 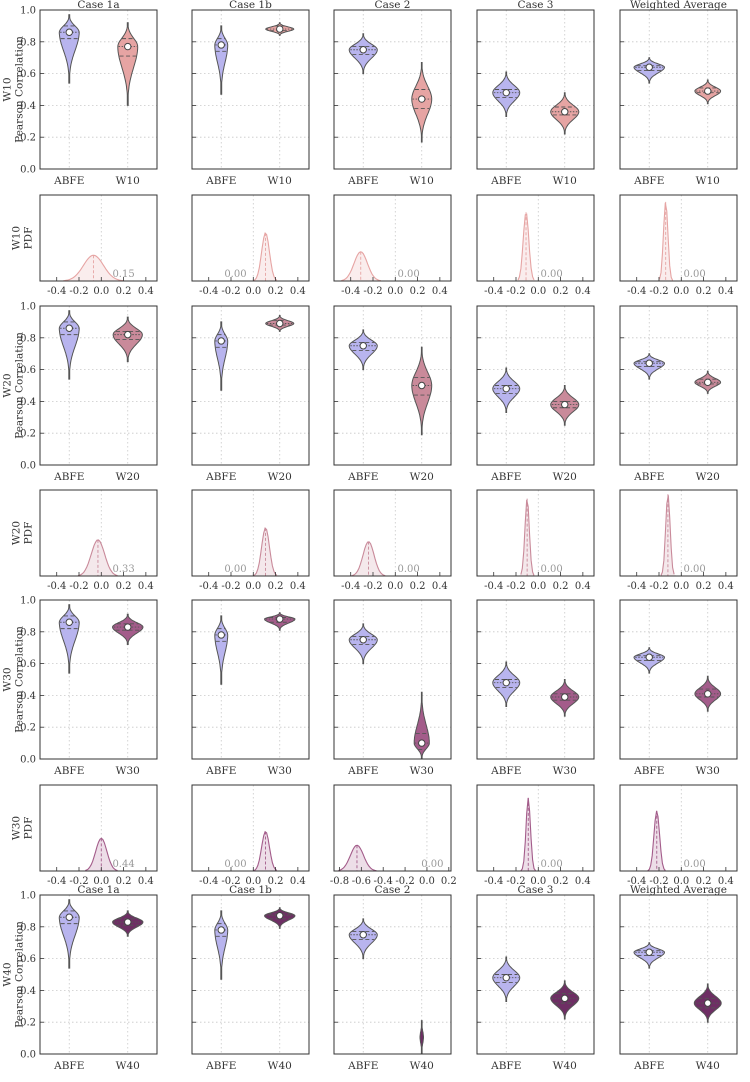 I want to click on y-tick-label: 0.2, so click(x=28, y=728).